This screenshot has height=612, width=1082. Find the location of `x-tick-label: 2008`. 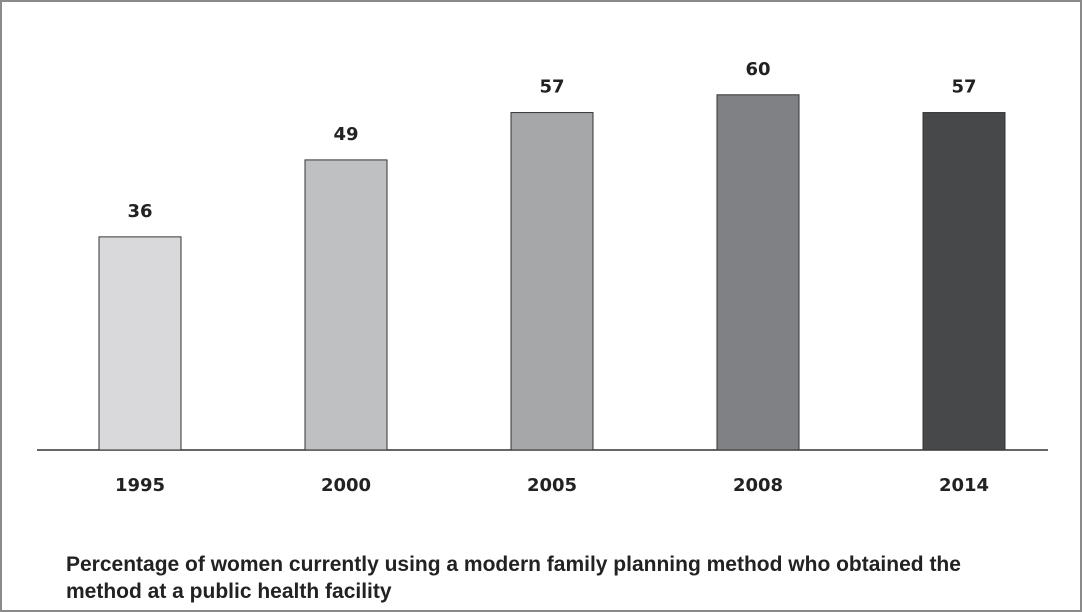

x-tick-label: 2008 is located at coordinates (758, 485).